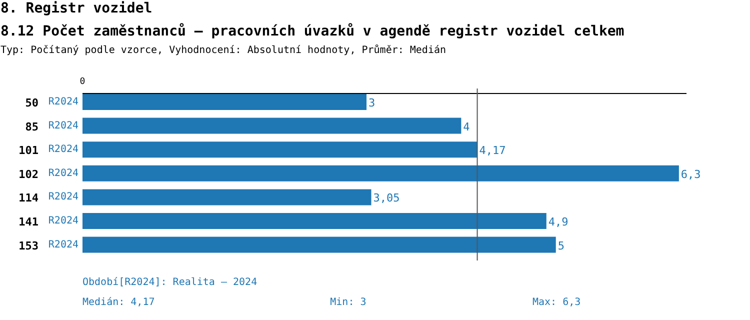 This screenshot has width=750, height=320. Describe the element at coordinates (558, 222) in the screenshot. I see `data-label: 4,9` at that location.